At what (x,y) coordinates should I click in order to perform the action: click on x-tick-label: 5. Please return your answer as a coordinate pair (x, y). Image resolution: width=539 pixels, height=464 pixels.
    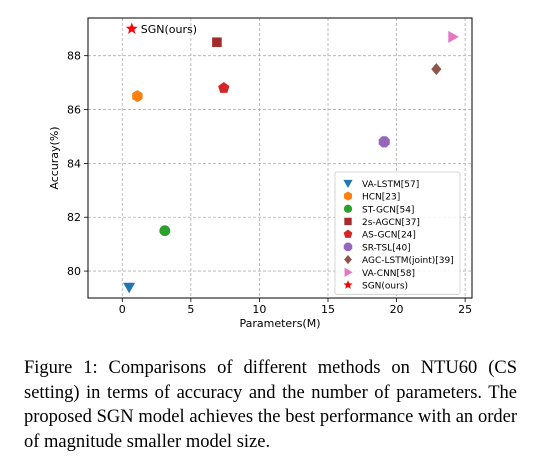
    Looking at the image, I should click on (190, 309).